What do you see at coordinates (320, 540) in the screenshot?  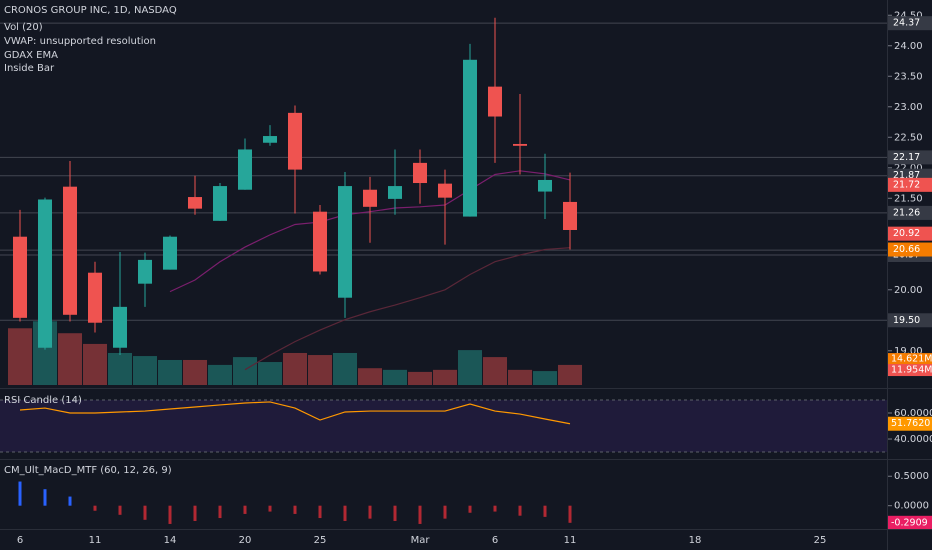 I see `x-tick-label: 25` at bounding box center [320, 540].